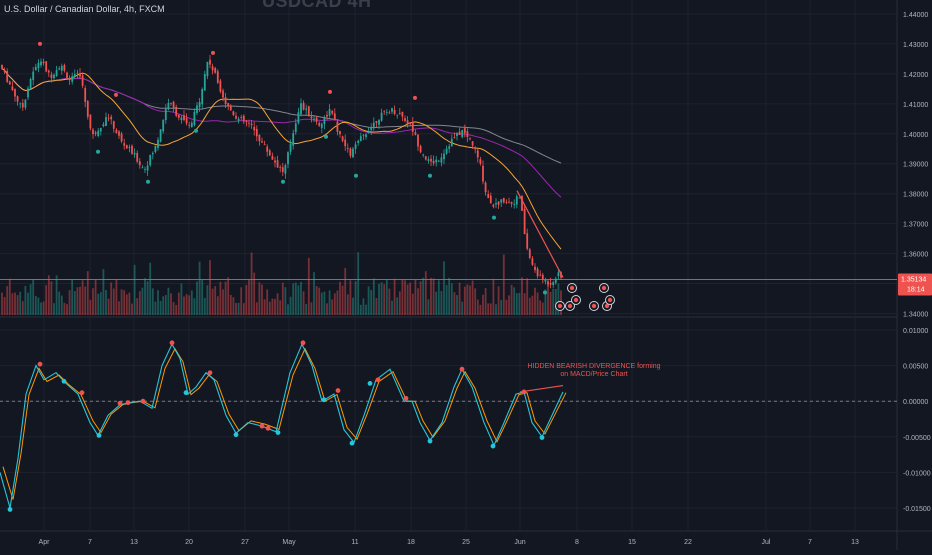  I want to click on time-label: 20, so click(189, 542).